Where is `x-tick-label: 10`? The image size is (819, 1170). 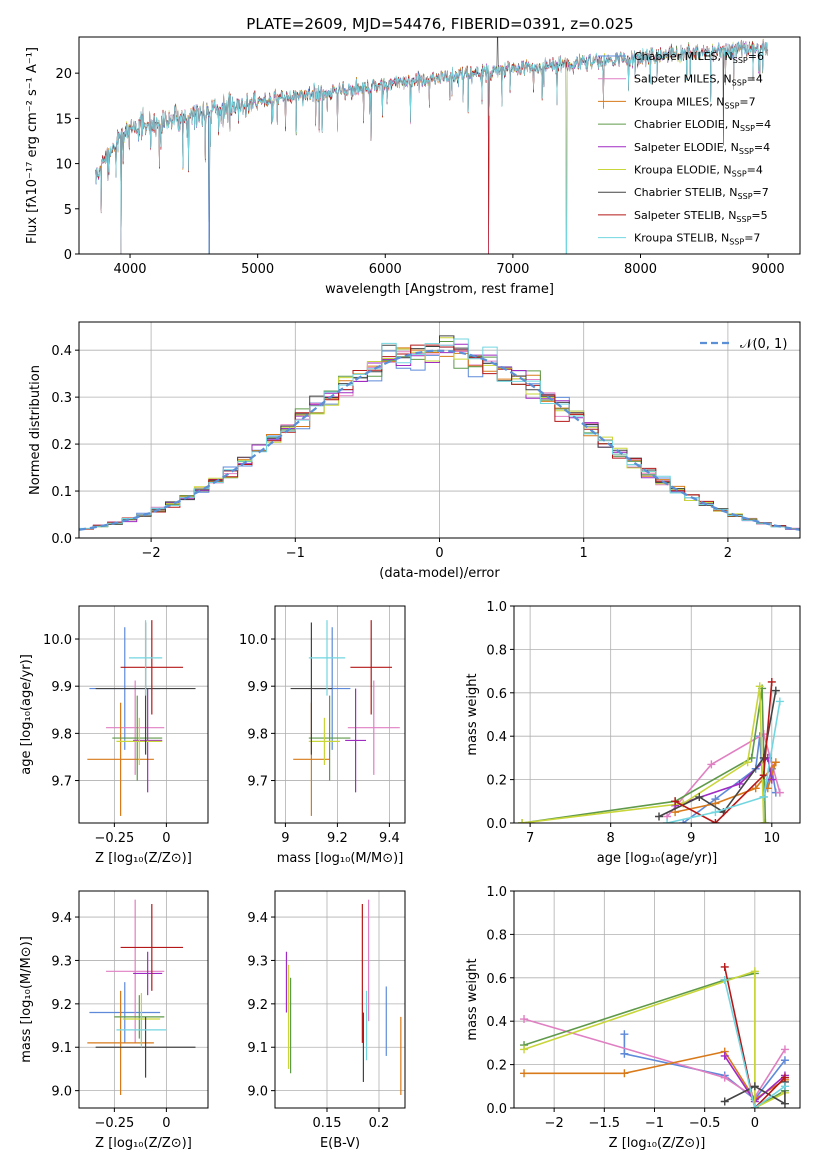 x-tick-label: 10 is located at coordinates (772, 838).